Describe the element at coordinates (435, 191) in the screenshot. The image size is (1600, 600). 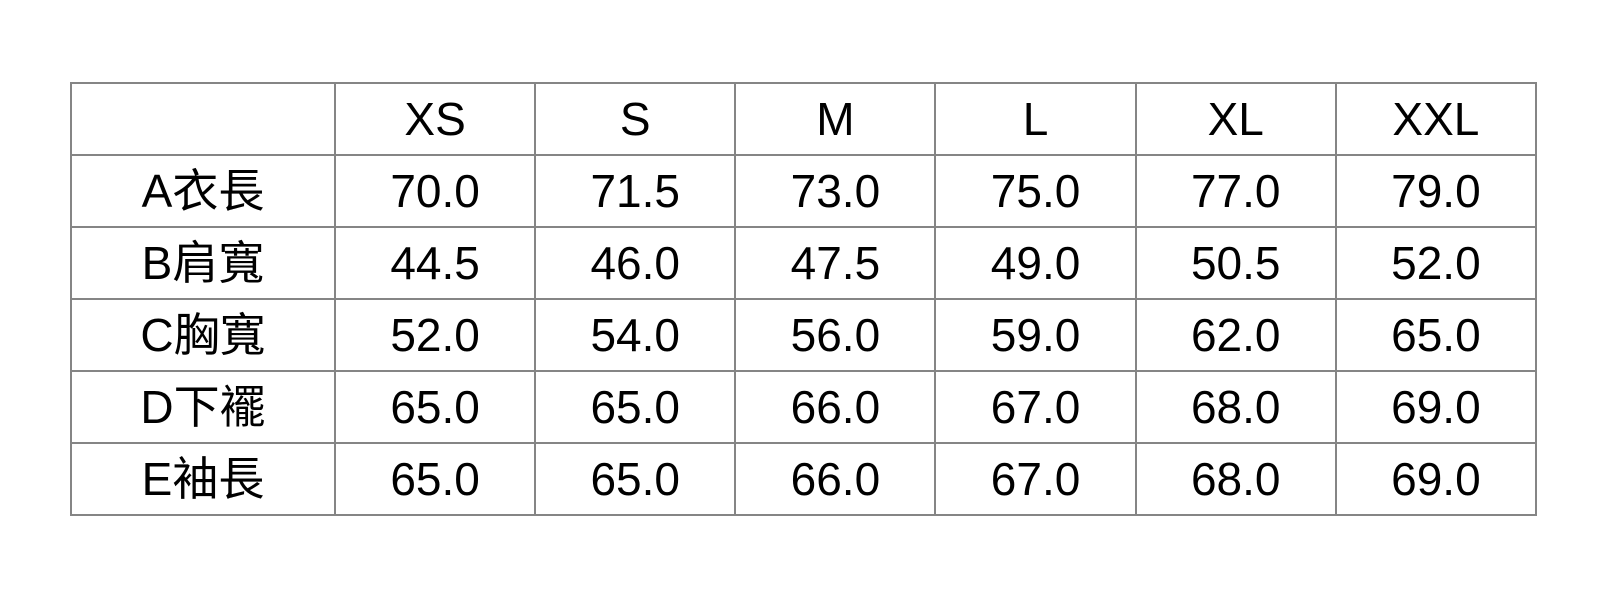
I see `size-value-cell: 70.0` at that location.